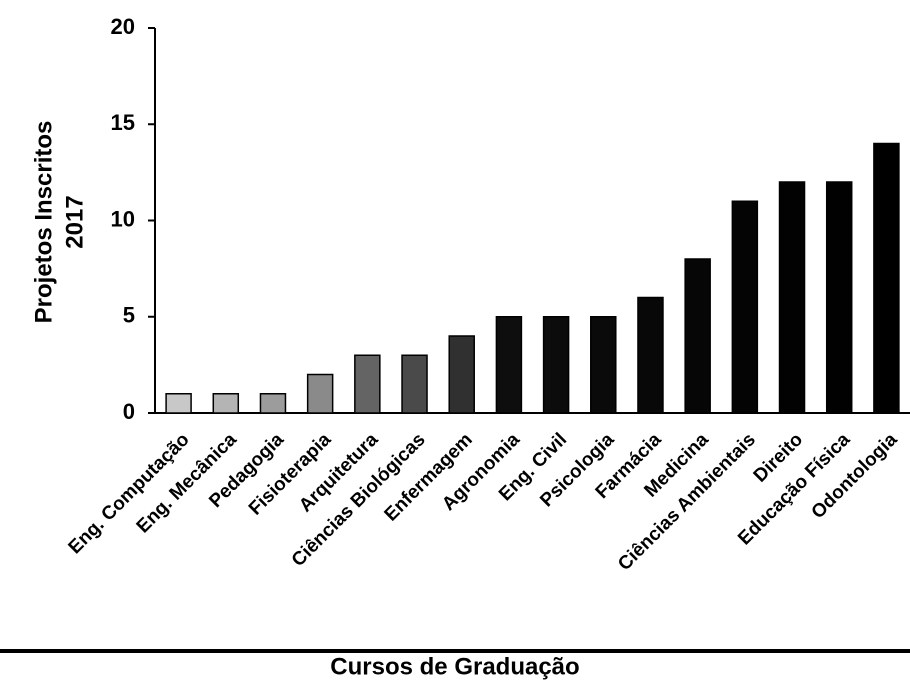 This screenshot has height=680, width=910. What do you see at coordinates (43, 222) in the screenshot?
I see `y-axis-title: Projetos Inscritos` at bounding box center [43, 222].